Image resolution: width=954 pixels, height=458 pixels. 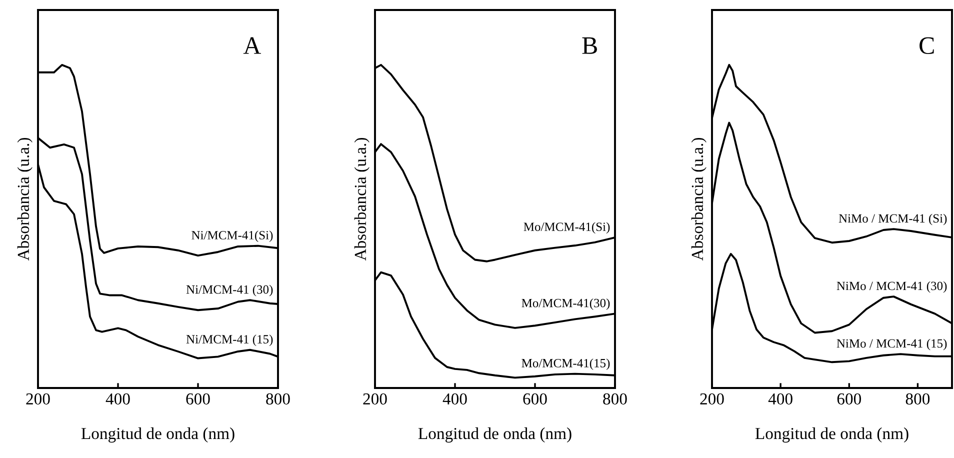 What do you see at coordinates (229, 290) in the screenshot?
I see `series-label: Ni/MCM-41 (30)` at bounding box center [229, 290].